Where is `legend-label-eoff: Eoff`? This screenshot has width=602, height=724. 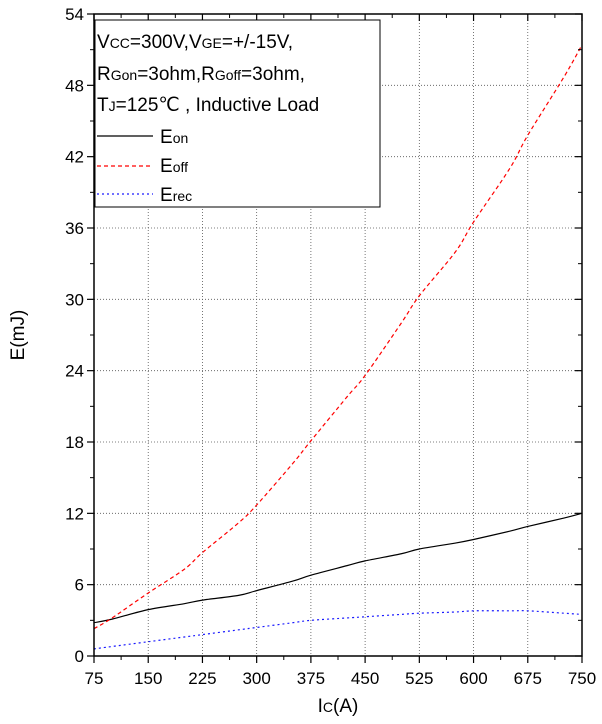 legend-label-eoff: Eoff is located at coordinates (174, 166).